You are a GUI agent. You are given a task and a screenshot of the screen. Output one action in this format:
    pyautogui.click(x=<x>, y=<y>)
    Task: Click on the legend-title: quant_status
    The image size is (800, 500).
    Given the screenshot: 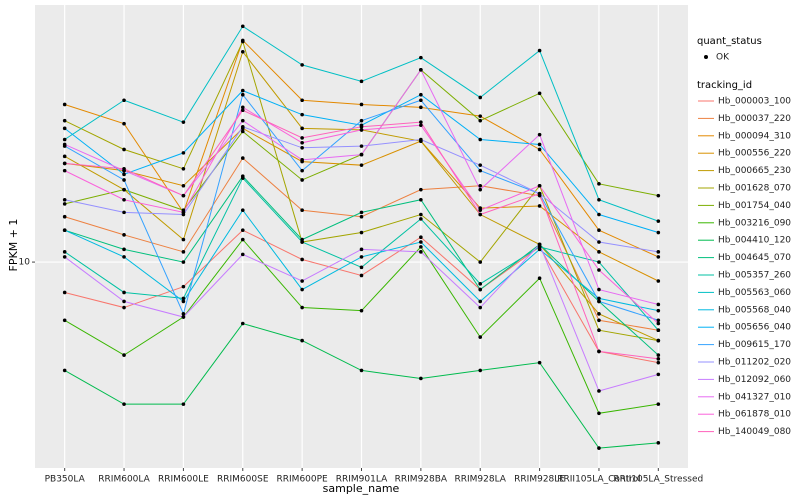 What is the action you would take?
    pyautogui.click(x=729, y=41)
    